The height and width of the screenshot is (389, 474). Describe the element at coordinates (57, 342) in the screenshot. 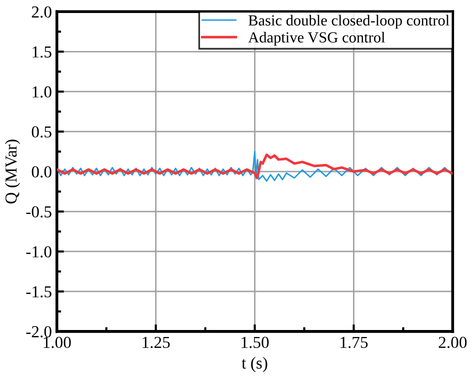

I see `x-tick-label: 1.00` at that location.